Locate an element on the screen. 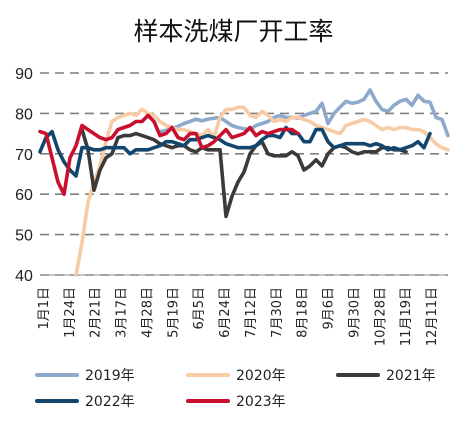 The image size is (467, 421). legend-label: 2019年 is located at coordinates (110, 376).